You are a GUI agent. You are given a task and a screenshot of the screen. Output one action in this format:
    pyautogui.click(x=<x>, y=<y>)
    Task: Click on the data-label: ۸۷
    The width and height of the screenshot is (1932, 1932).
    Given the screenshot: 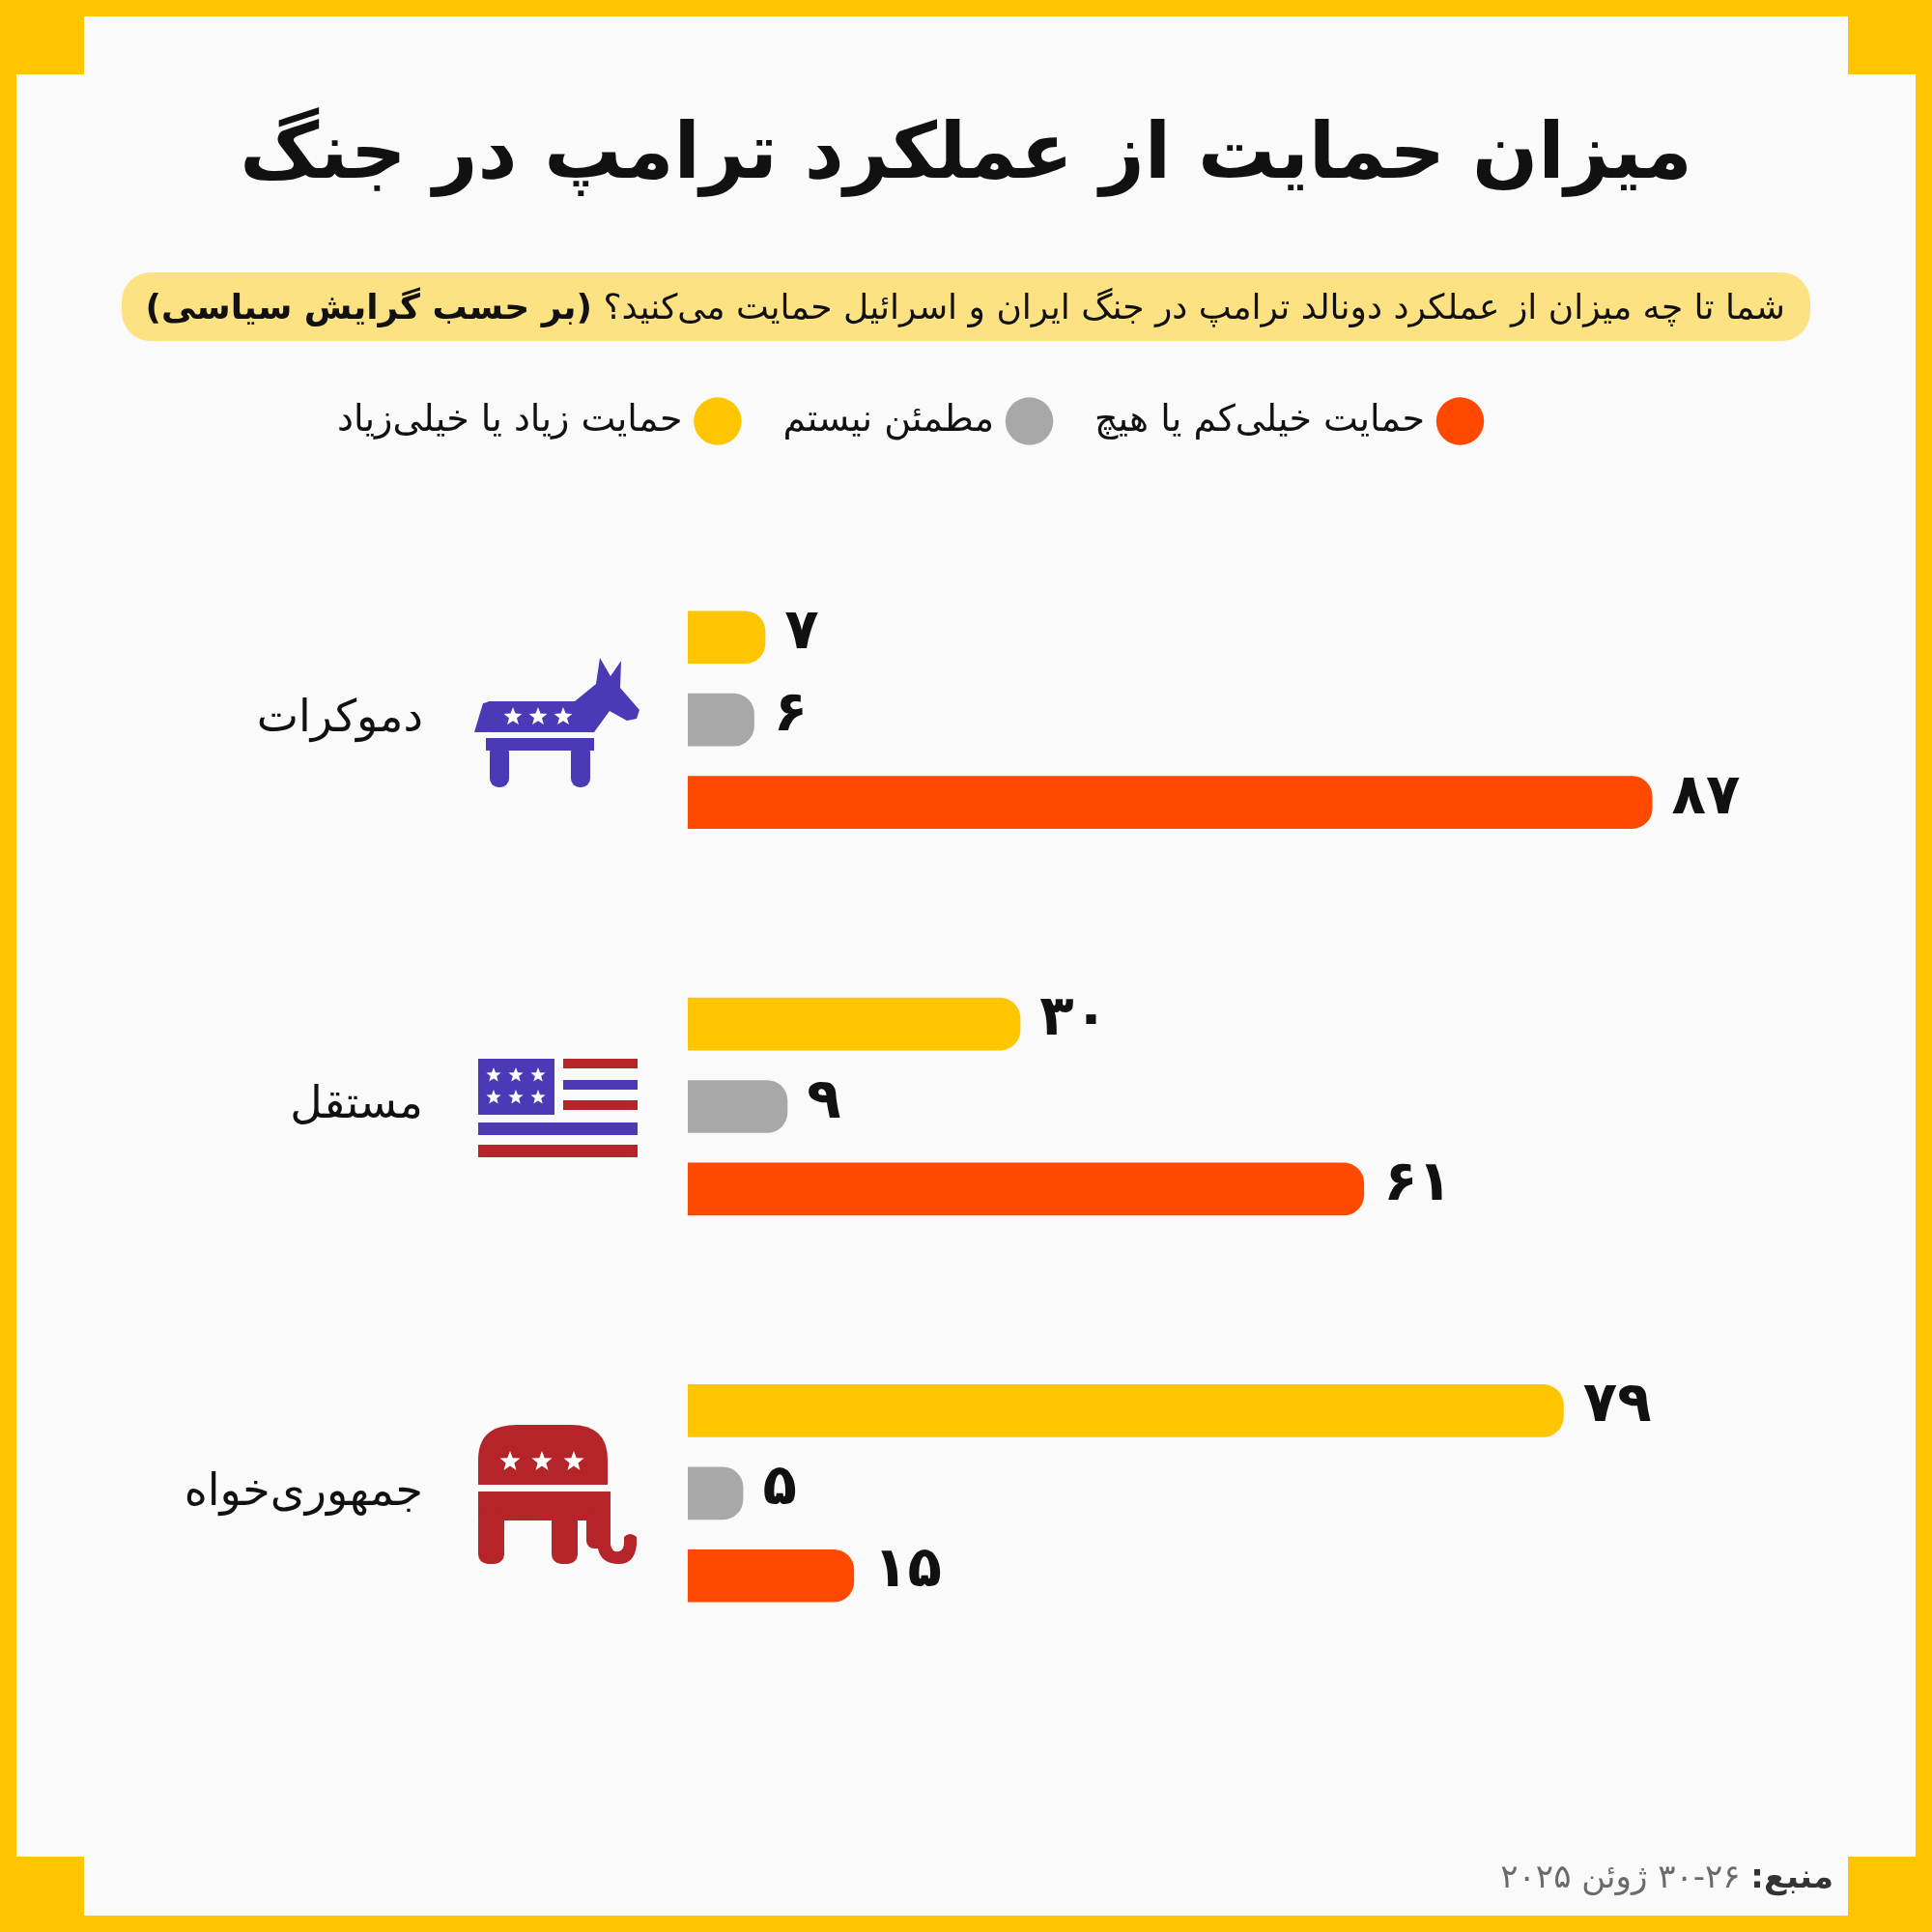 What is the action you would take?
    pyautogui.click(x=1706, y=793)
    